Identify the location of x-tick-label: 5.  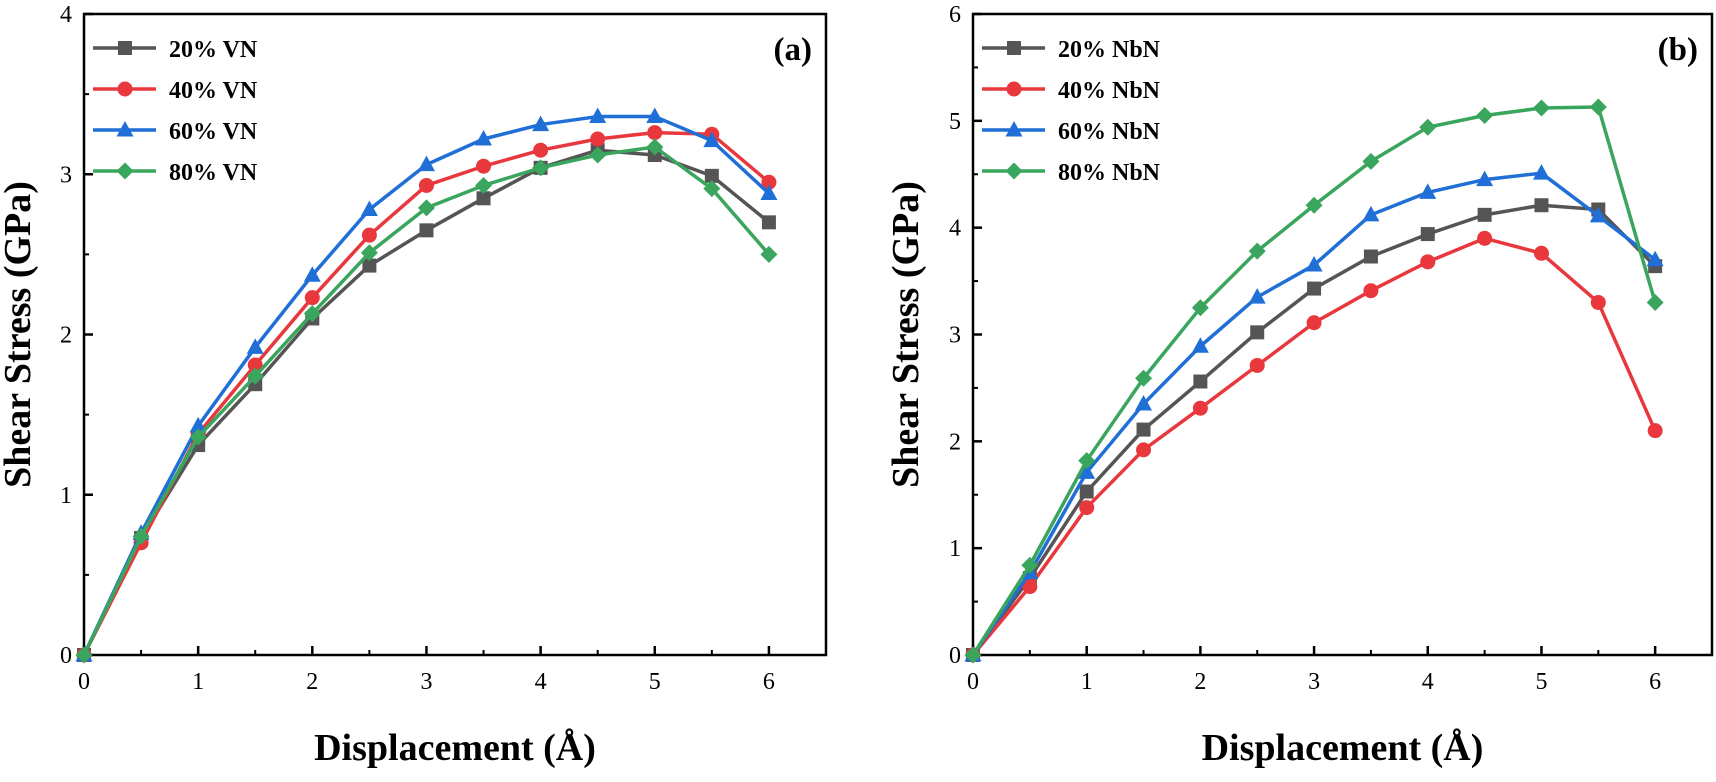
(655, 682).